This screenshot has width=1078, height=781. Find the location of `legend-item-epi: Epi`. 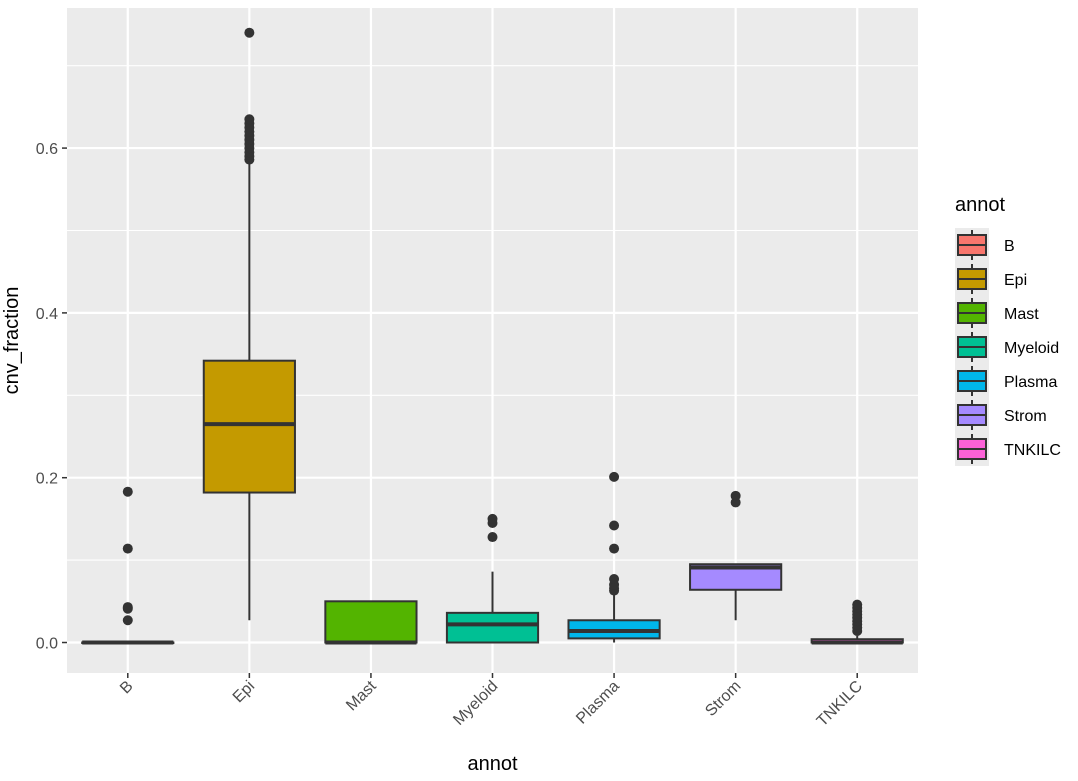

legend-item-epi: Epi is located at coordinates (991, 279).